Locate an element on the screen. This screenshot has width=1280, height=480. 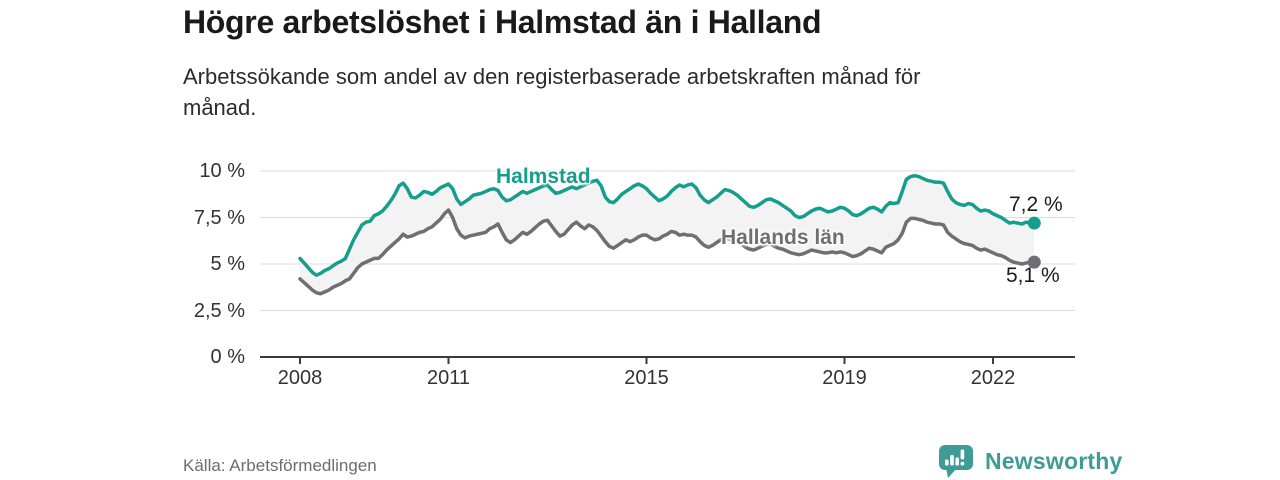
y-tick-label: 7,5 % is located at coordinates (219, 217).